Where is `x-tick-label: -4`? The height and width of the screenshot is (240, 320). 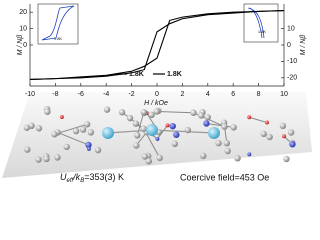
x-tick-label: -4 is located at coordinates (106, 94).